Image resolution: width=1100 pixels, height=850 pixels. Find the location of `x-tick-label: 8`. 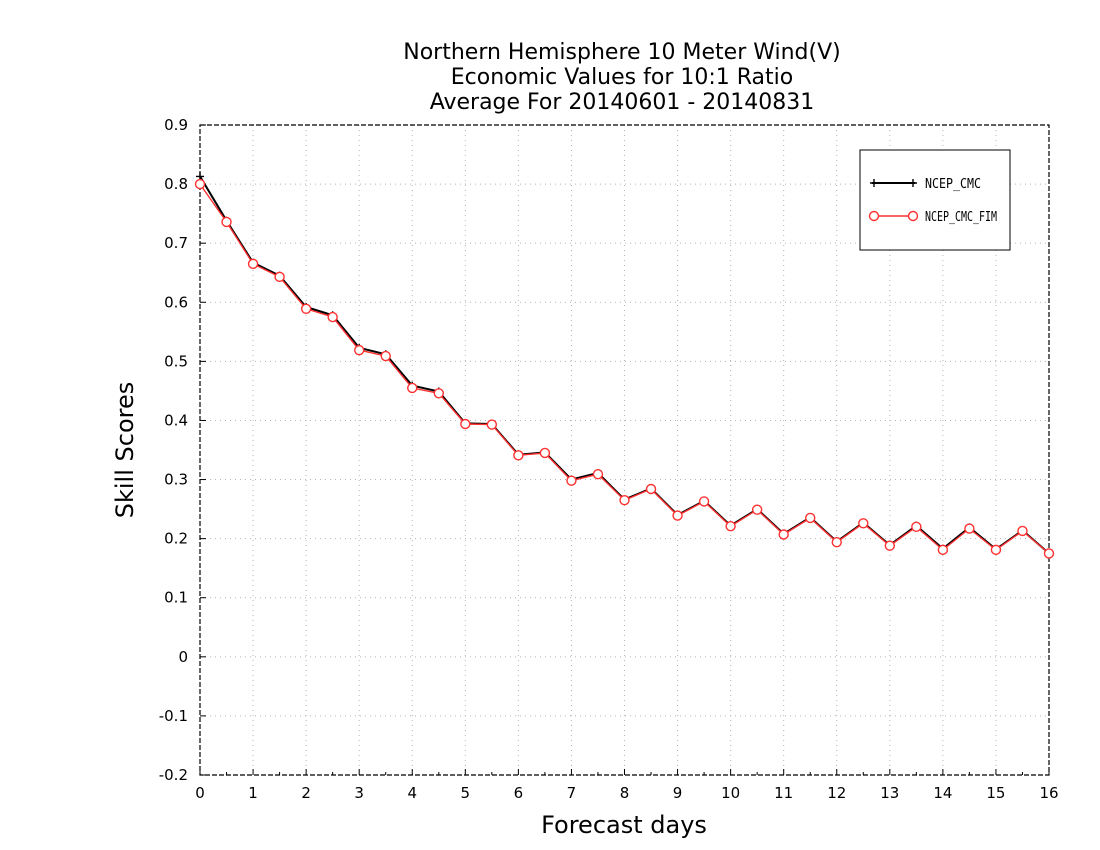

x-tick-label: 8 is located at coordinates (625, 793).